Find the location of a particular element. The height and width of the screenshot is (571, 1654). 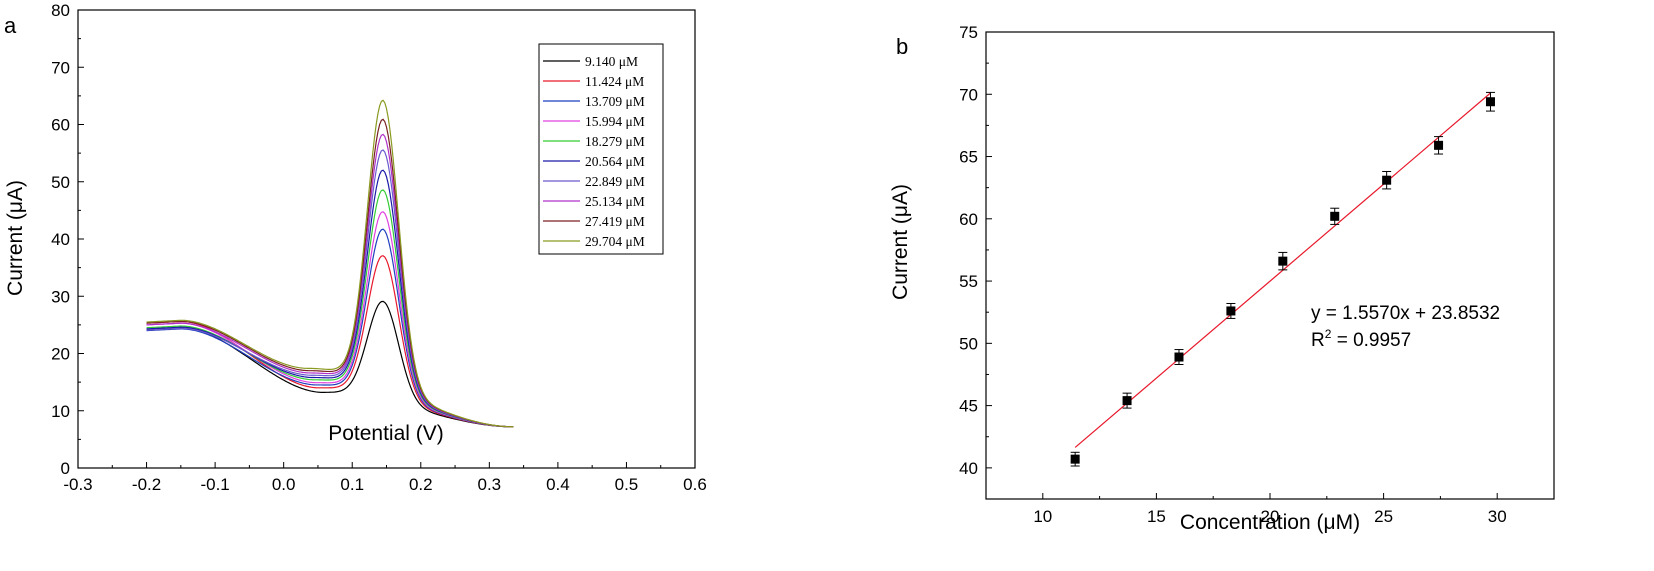

x-tick-label: 25 is located at coordinates (1383, 516).